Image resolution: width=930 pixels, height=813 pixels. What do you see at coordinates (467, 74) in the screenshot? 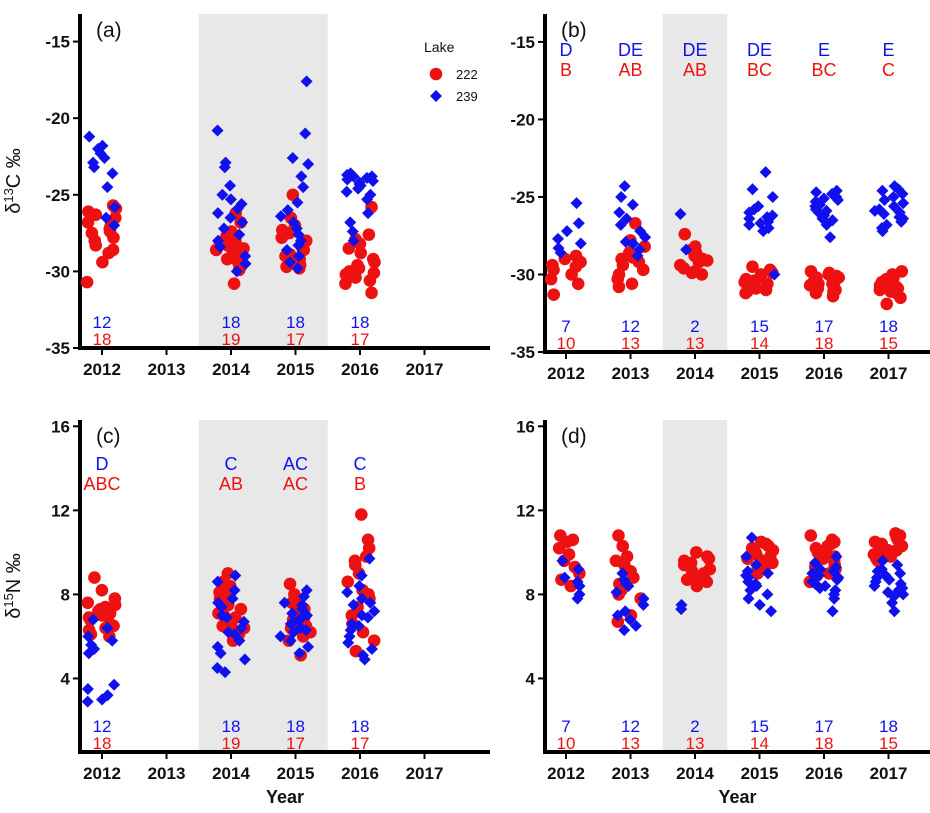
I see `legend-label-222: 222` at bounding box center [467, 74].